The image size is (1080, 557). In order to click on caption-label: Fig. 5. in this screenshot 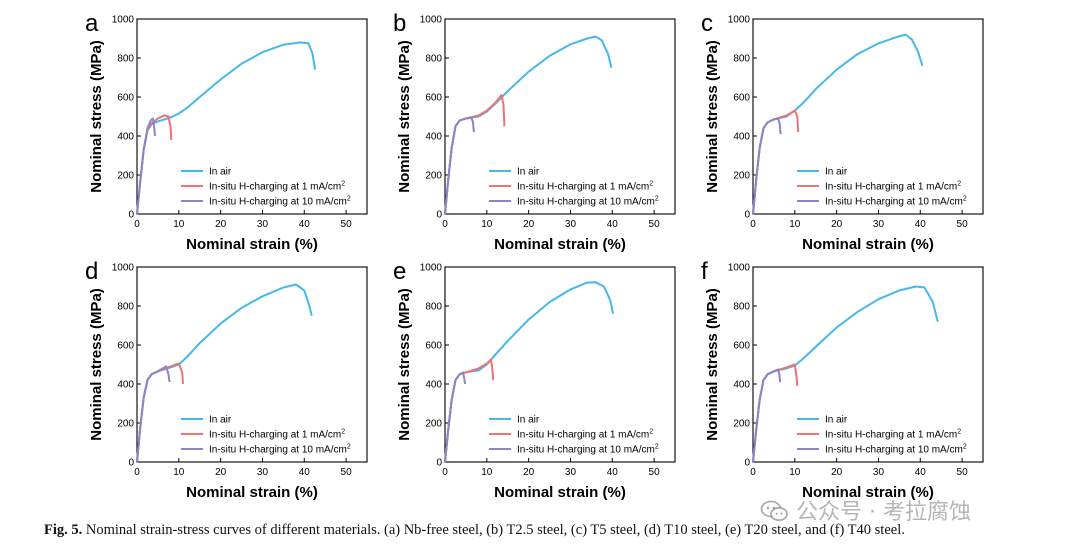, I will do `click(63, 530)`.